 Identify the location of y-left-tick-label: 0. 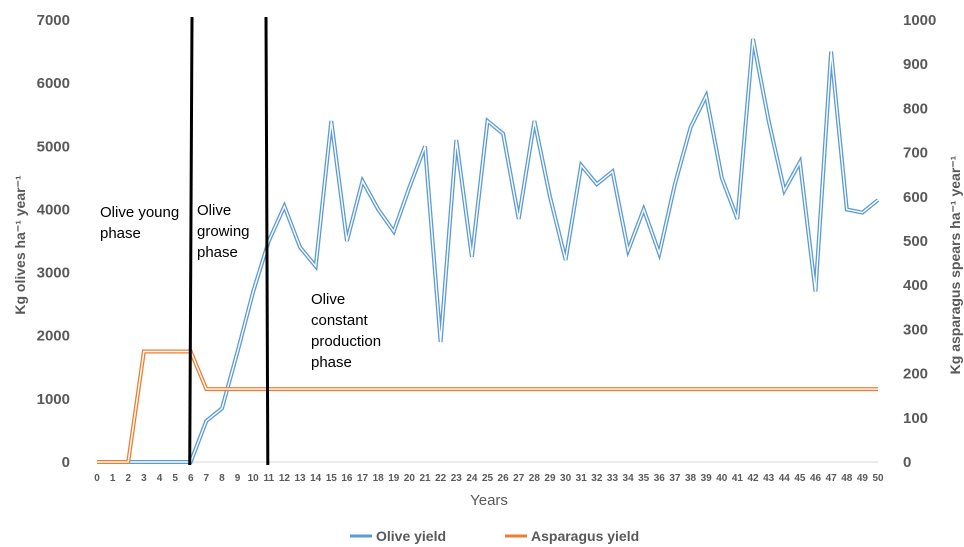
(66, 462).